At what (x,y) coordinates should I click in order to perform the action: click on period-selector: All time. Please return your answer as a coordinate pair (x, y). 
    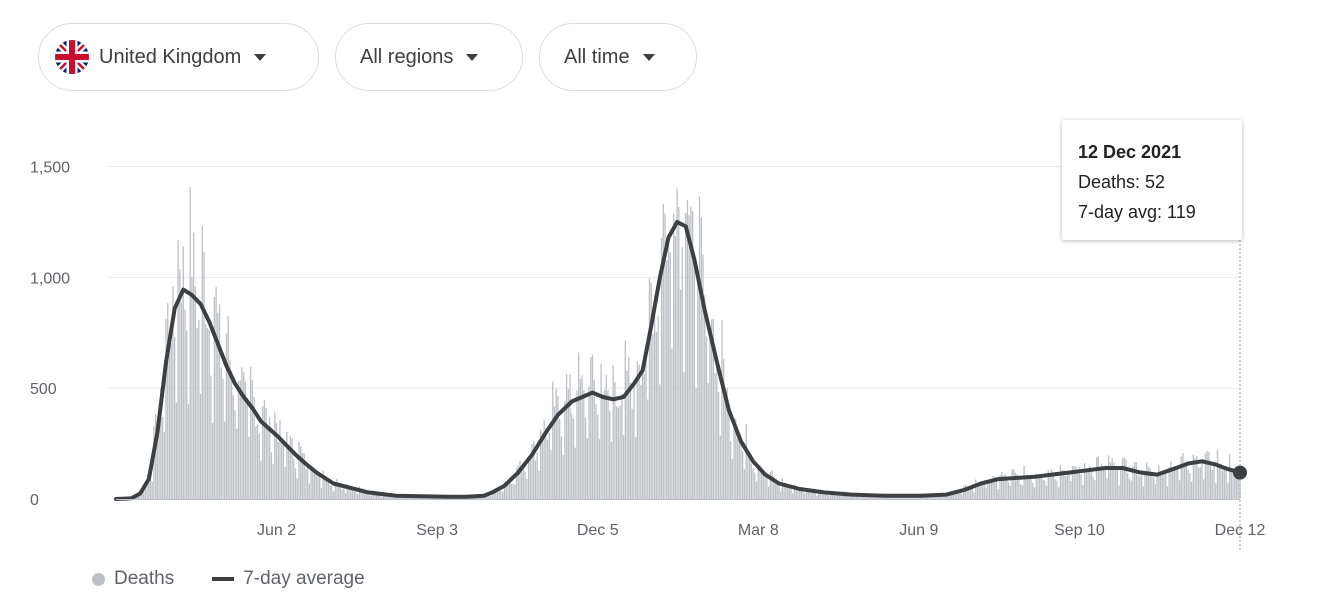
    Looking at the image, I should click on (618, 57).